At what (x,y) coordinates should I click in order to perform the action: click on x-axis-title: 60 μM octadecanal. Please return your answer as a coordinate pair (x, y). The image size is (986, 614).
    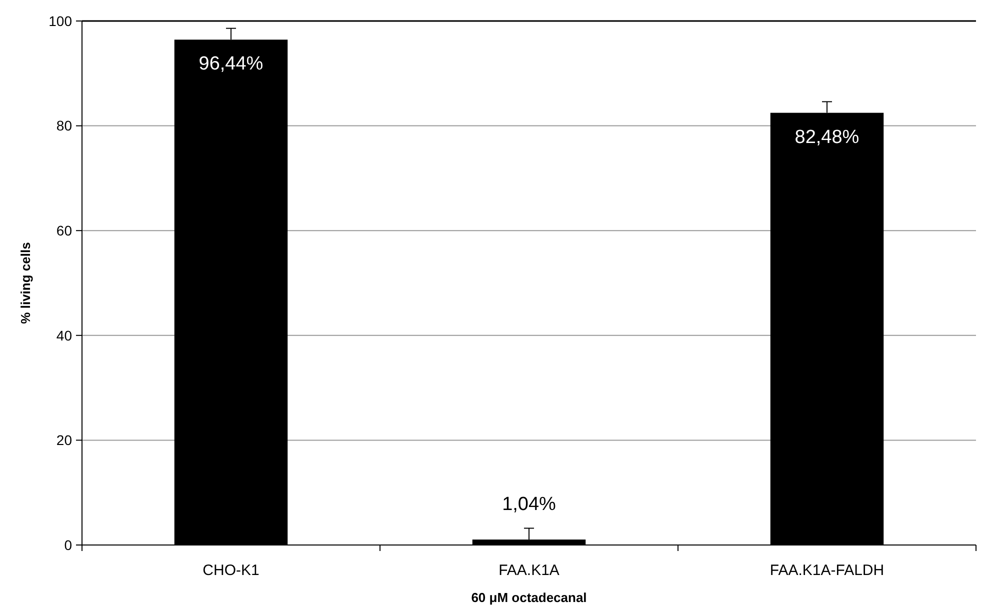
    Looking at the image, I should click on (529, 597).